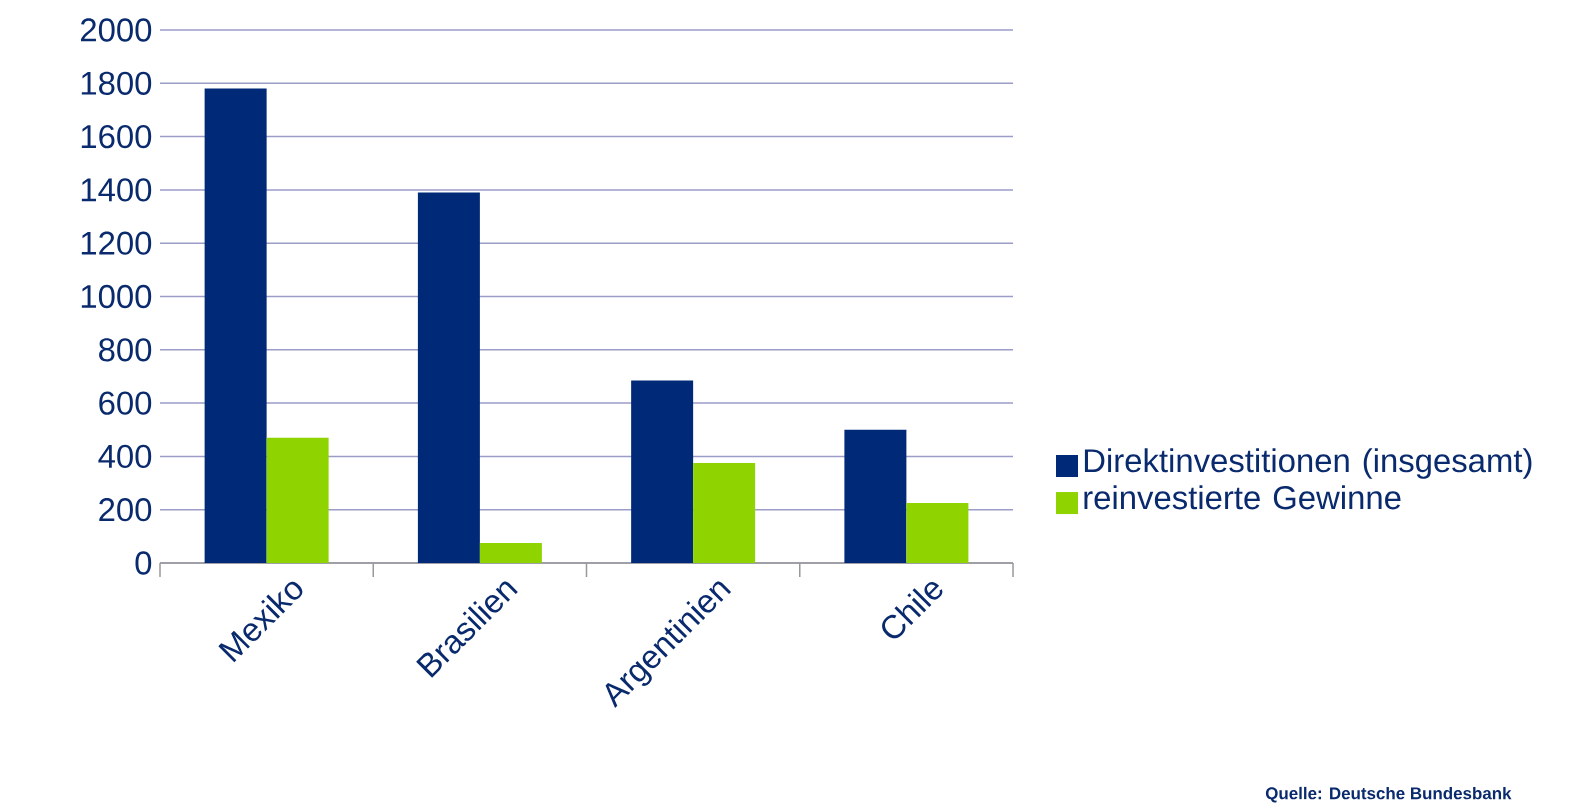 Image resolution: width=1570 pixels, height=808 pixels. Describe the element at coordinates (116, 83) in the screenshot. I see `y-tick-label: 1800` at that location.